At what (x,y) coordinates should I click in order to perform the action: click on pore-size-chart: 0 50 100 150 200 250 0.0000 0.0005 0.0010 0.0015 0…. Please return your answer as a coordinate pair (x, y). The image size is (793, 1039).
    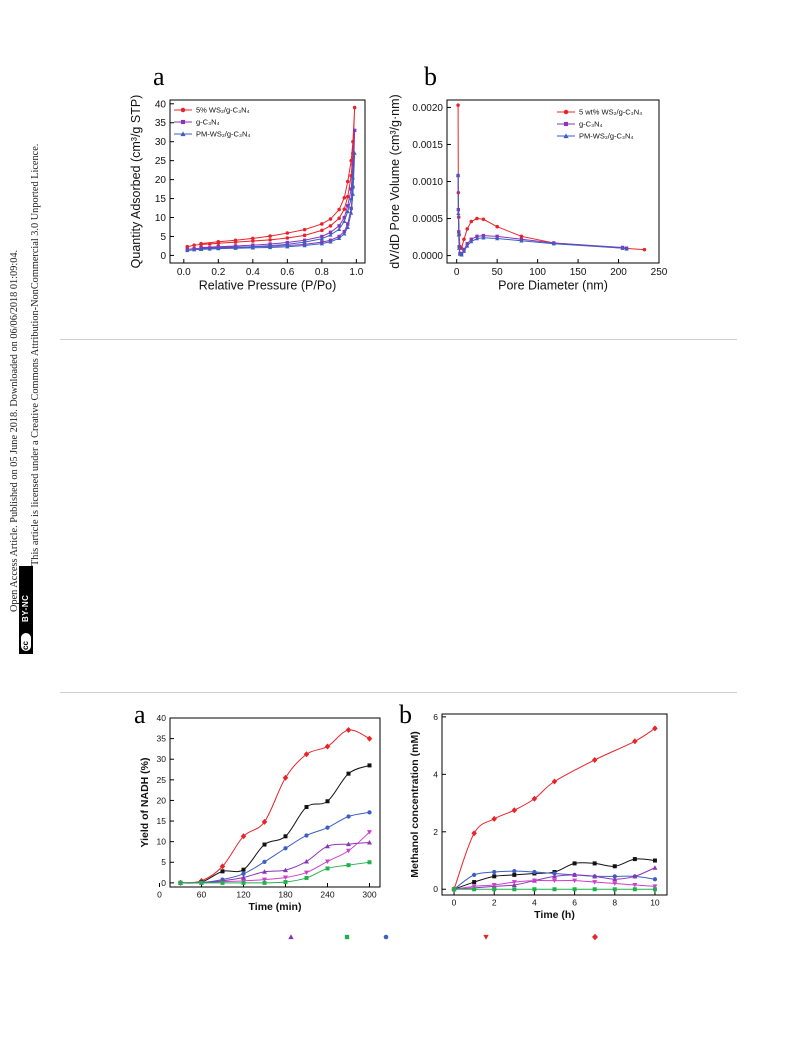
    Looking at the image, I should click on (528, 193).